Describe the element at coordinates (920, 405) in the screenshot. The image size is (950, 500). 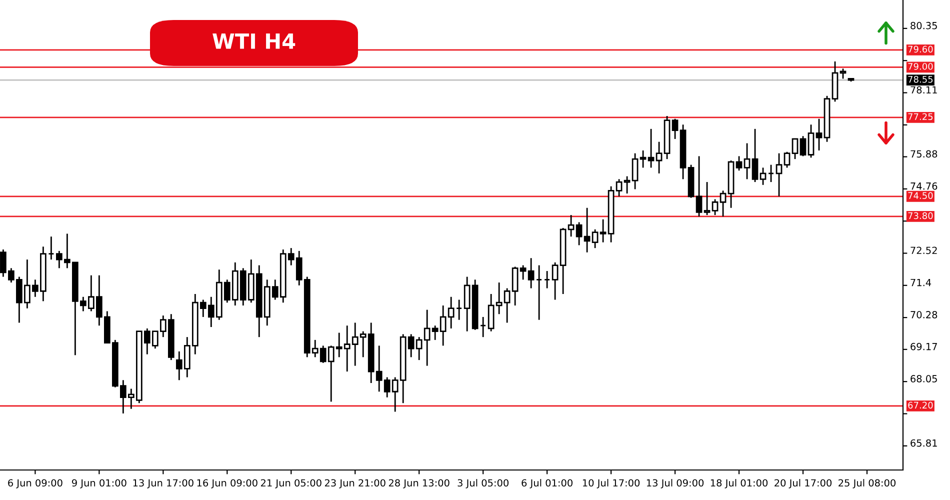
I see `ref-line-label: 67.20` at that location.